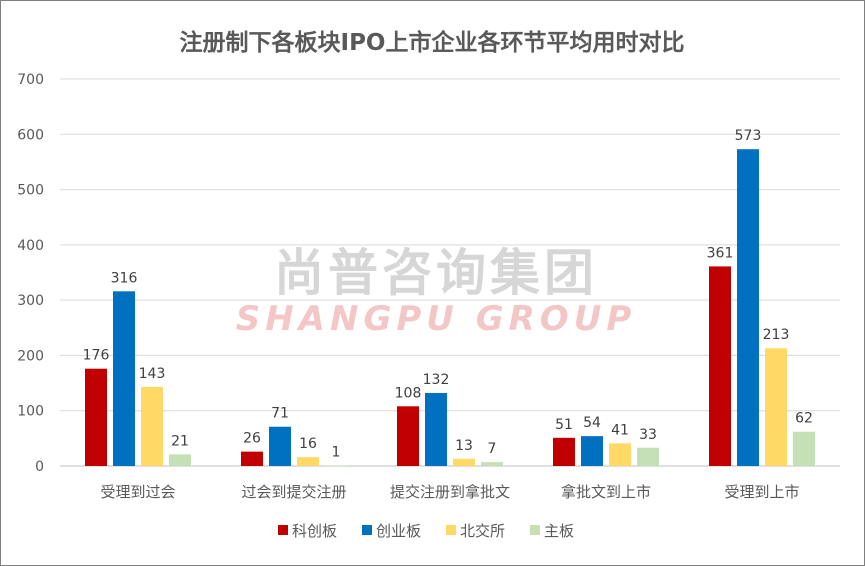 This screenshot has height=566, width=865. Describe the element at coordinates (30, 273) in the screenshot. I see `y-axis: 0 100 200 300 400 500 600 700` at that location.